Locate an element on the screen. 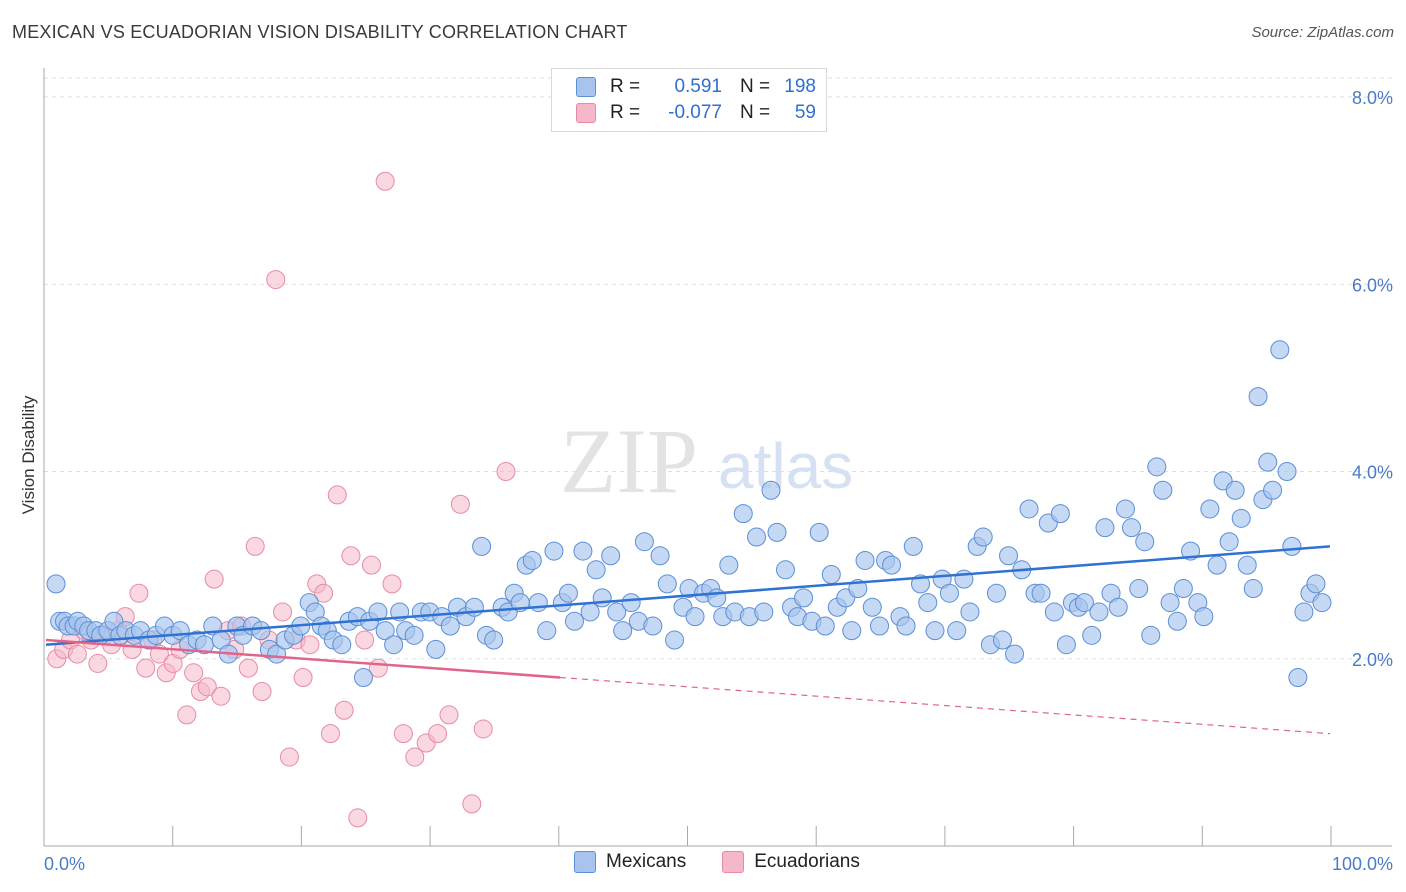  y-axis-title: Vision Disability is located at coordinates (28, 454).